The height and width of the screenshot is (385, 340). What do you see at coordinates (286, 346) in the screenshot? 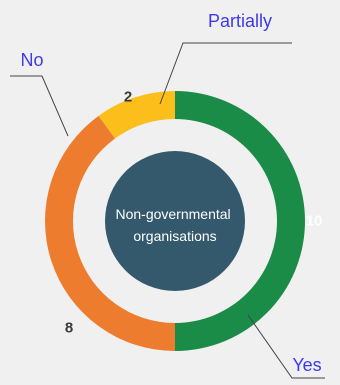
I see `leader-line-yes` at bounding box center [286, 346].